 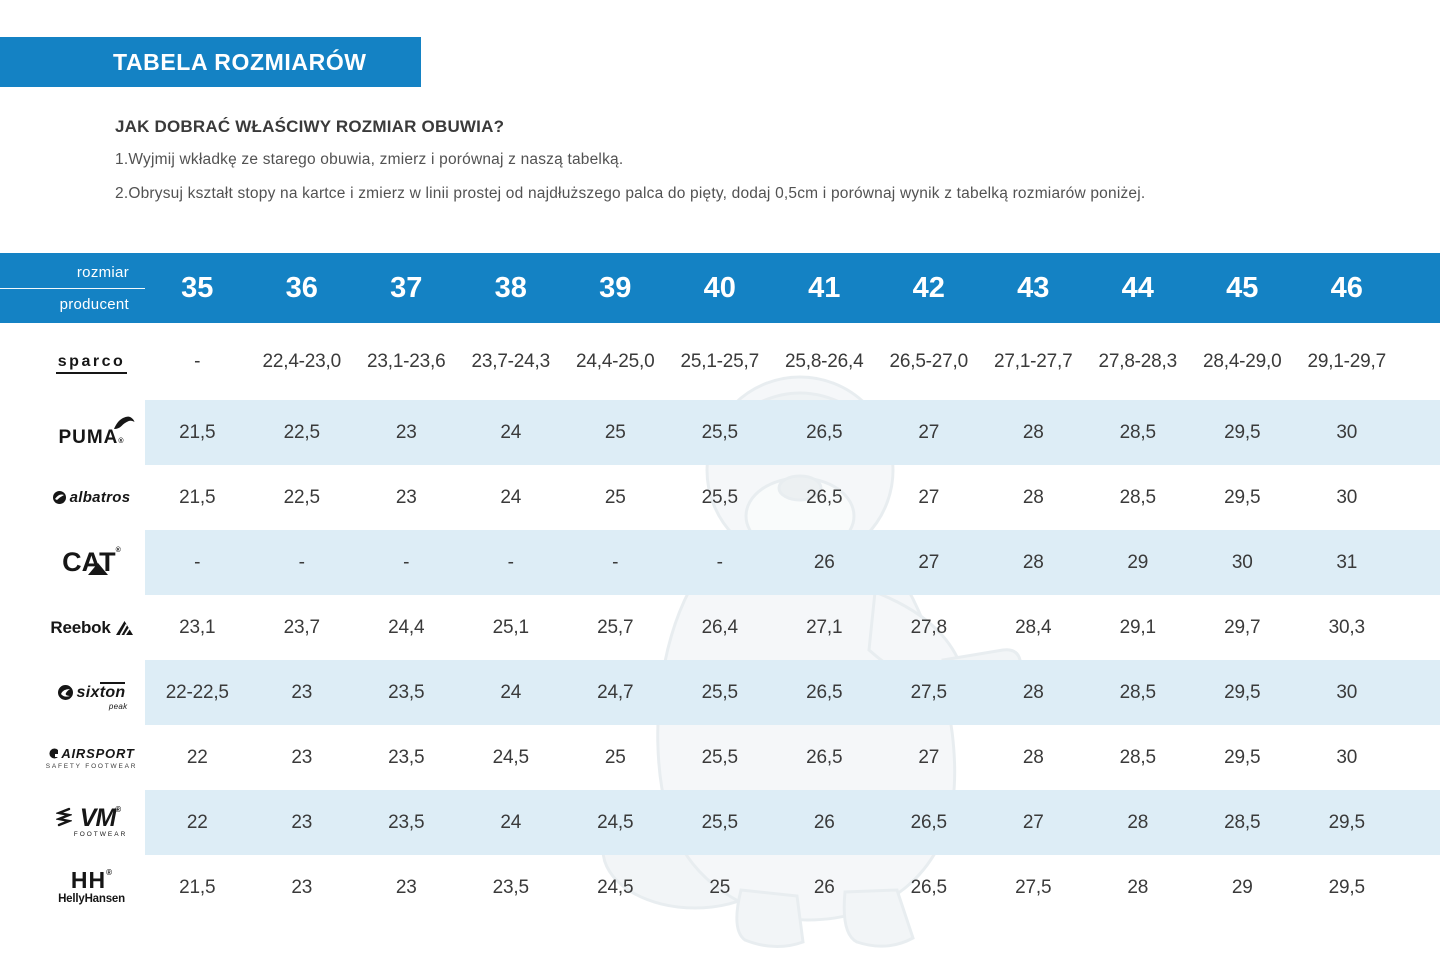 What do you see at coordinates (65, 692) in the screenshot?
I see `sixton-circle-icon` at bounding box center [65, 692].